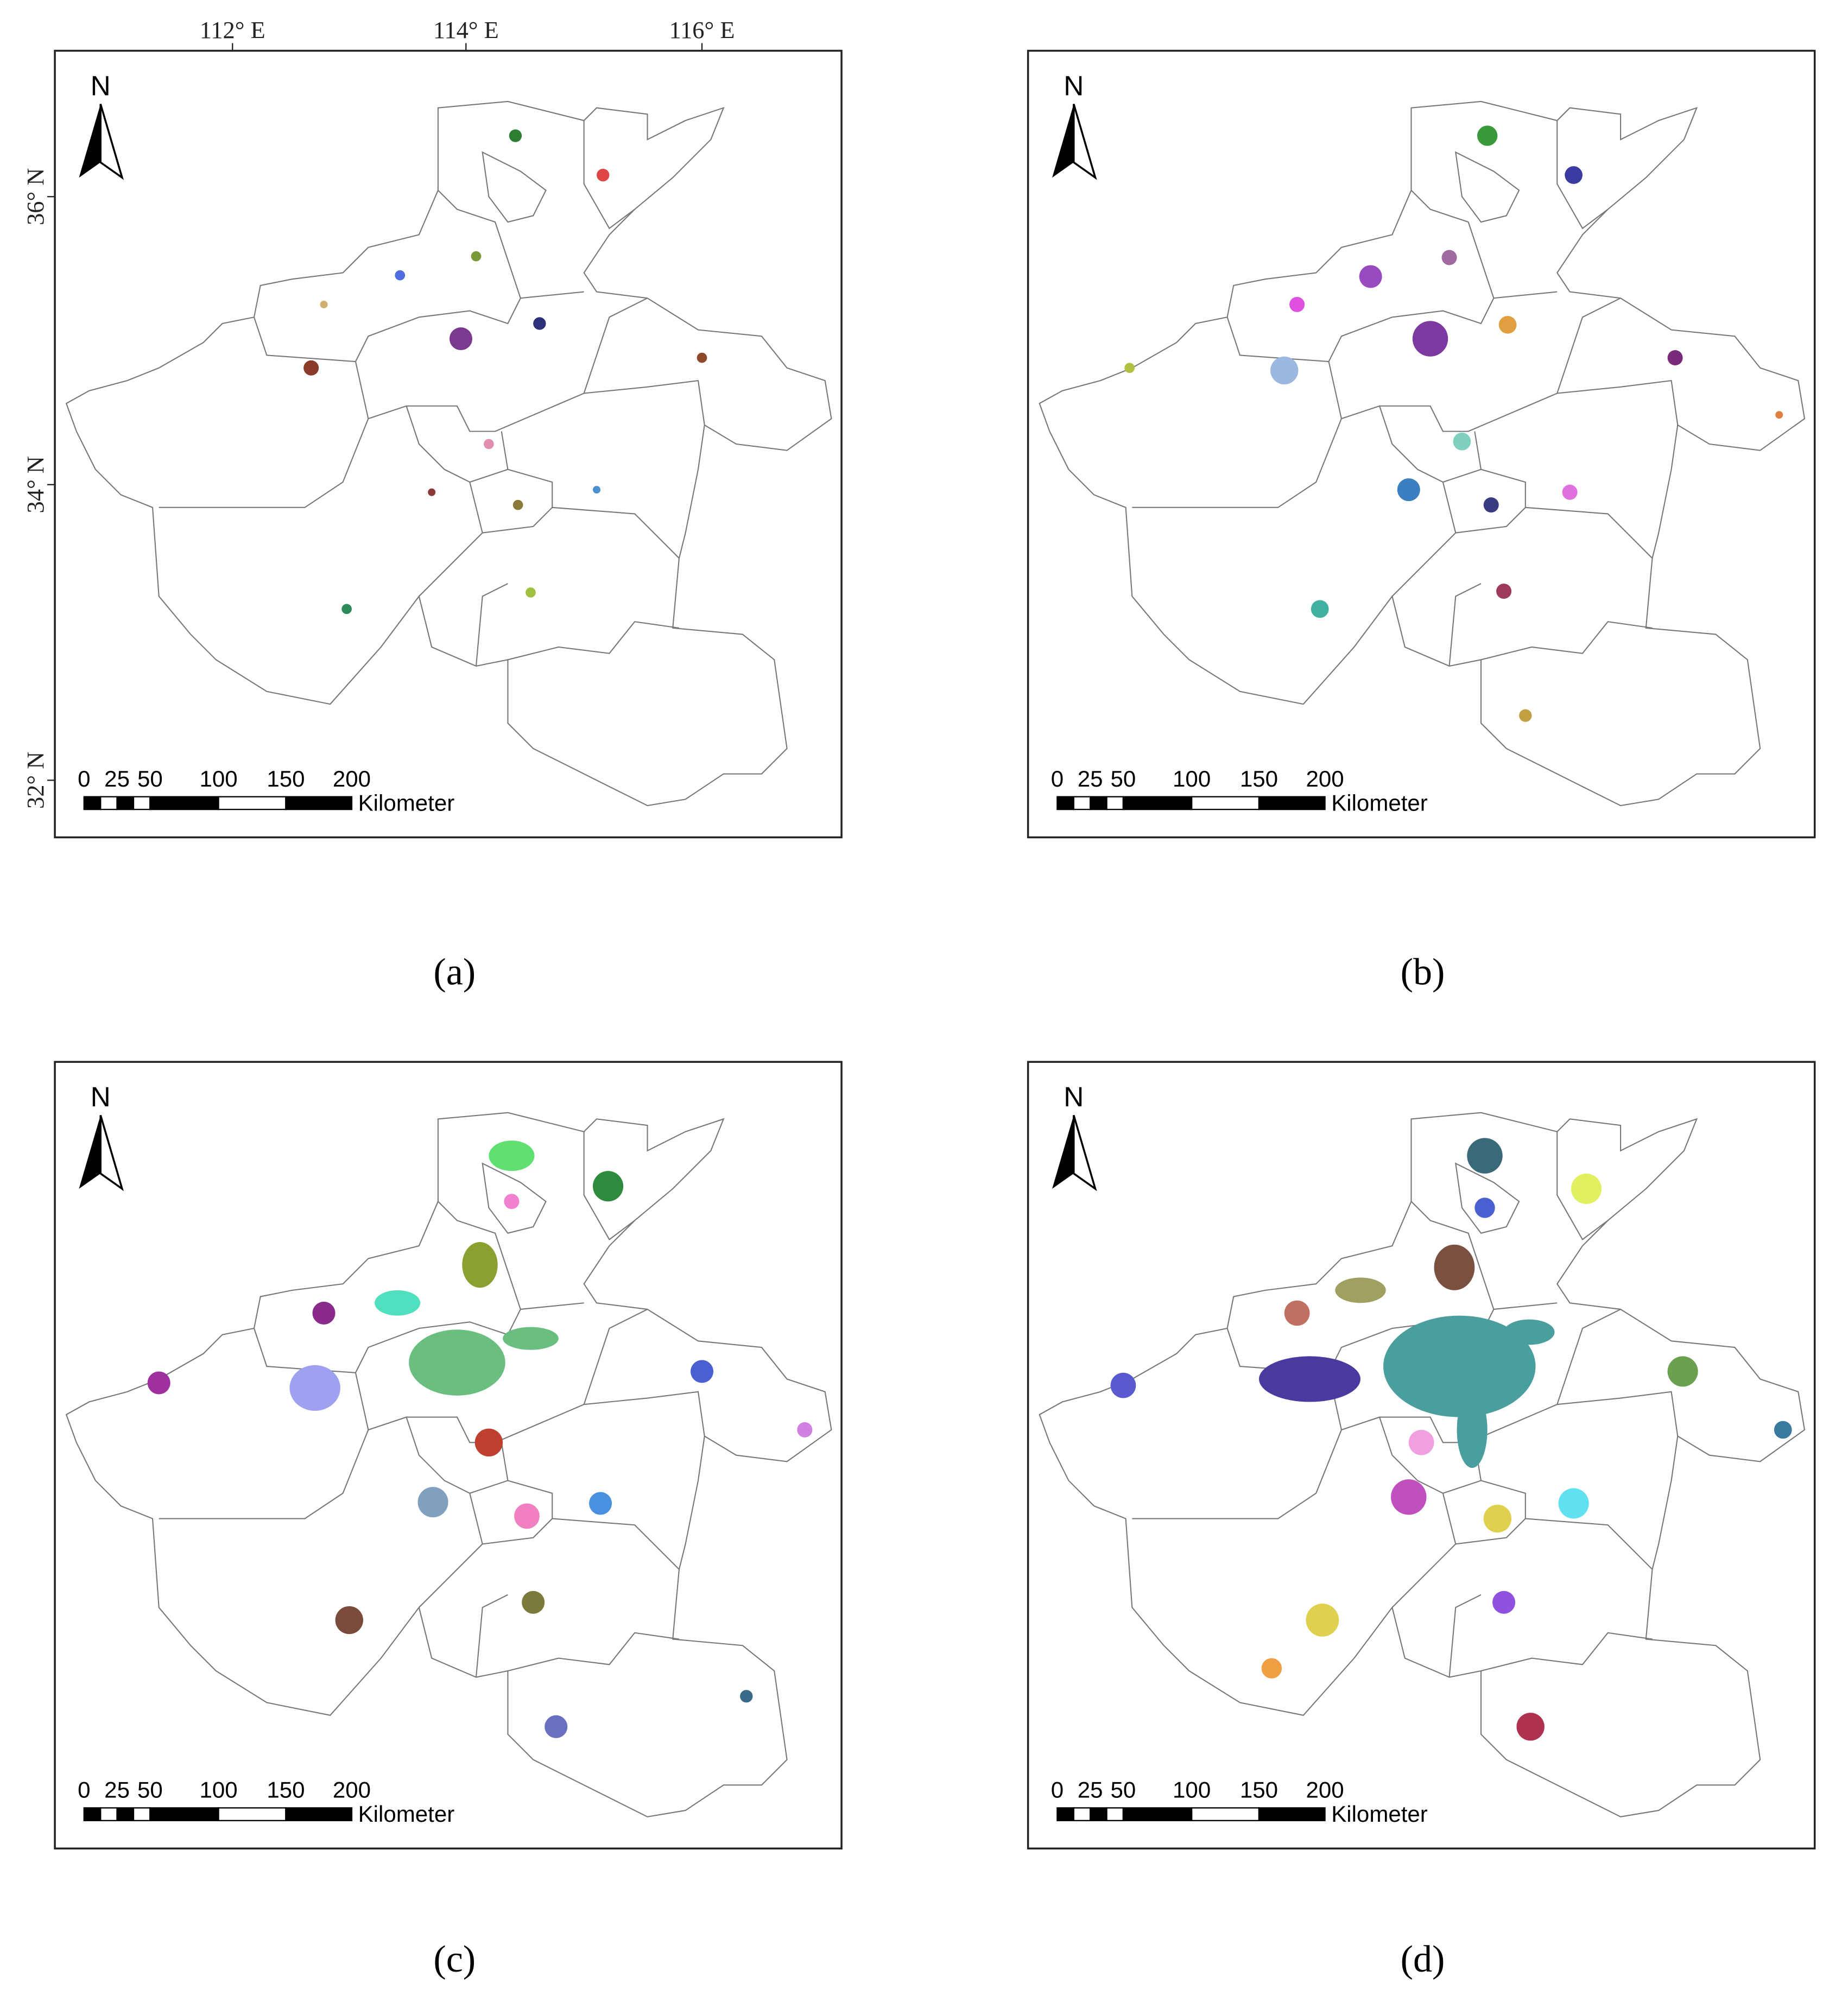 The height and width of the screenshot is (2002, 1848). Describe the element at coordinates (36, 196) in the screenshot. I see `lat-label: 36° N` at that location.